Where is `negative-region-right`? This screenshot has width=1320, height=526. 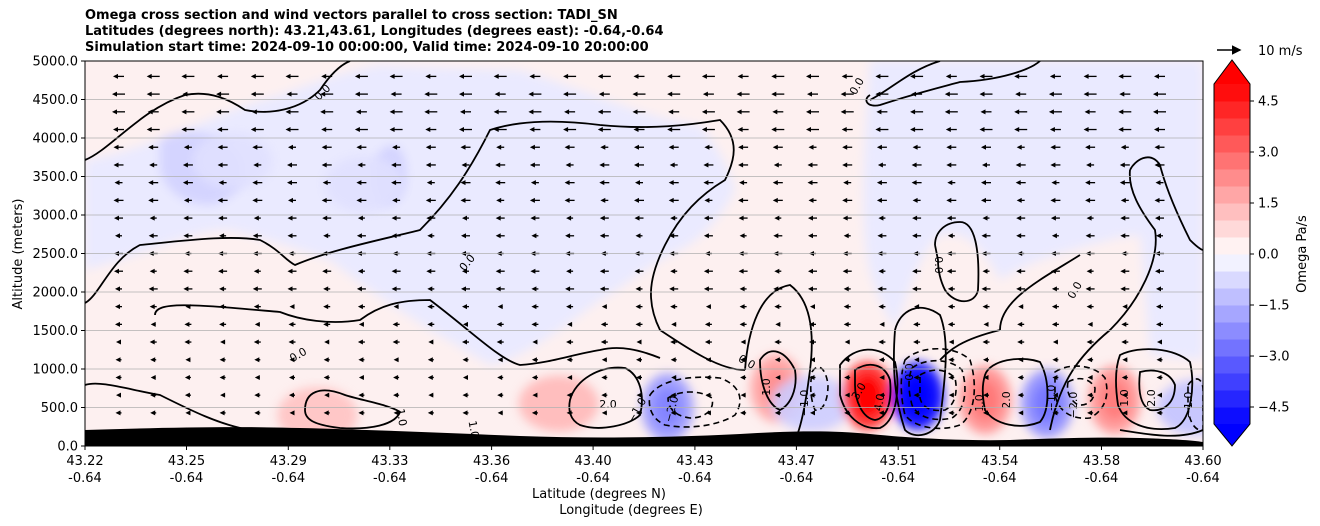
negative-region-right is located at coordinates (1033, 195).